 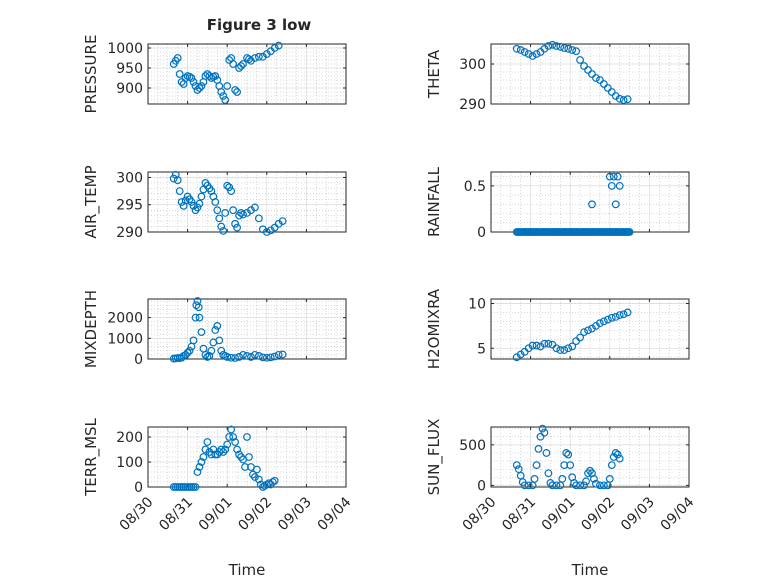 What do you see at coordinates (138, 488) in the screenshot?
I see `terr_msl-ytick-label: 0` at bounding box center [138, 488].